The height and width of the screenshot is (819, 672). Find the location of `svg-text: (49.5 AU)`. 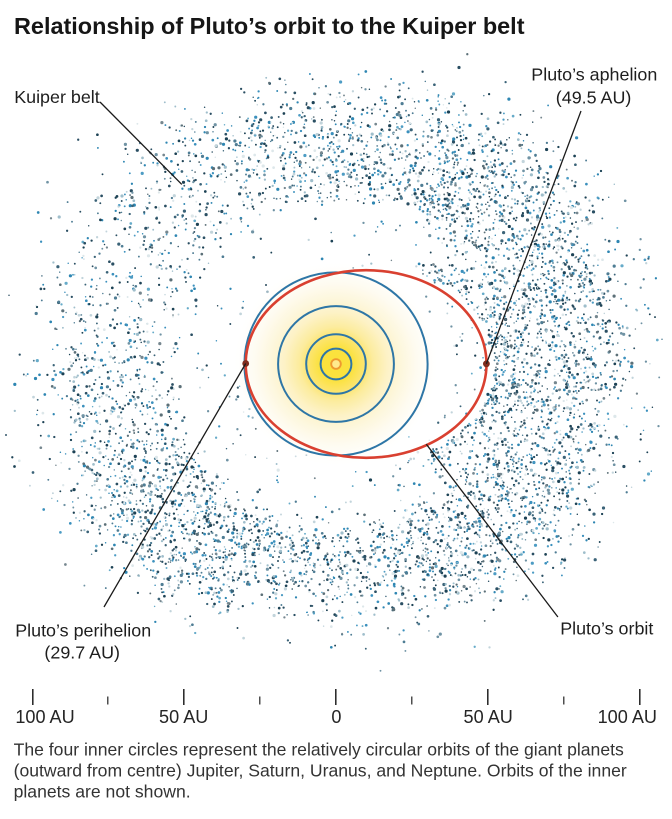

svg-text: (49.5 AU) is located at coordinates (594, 98).